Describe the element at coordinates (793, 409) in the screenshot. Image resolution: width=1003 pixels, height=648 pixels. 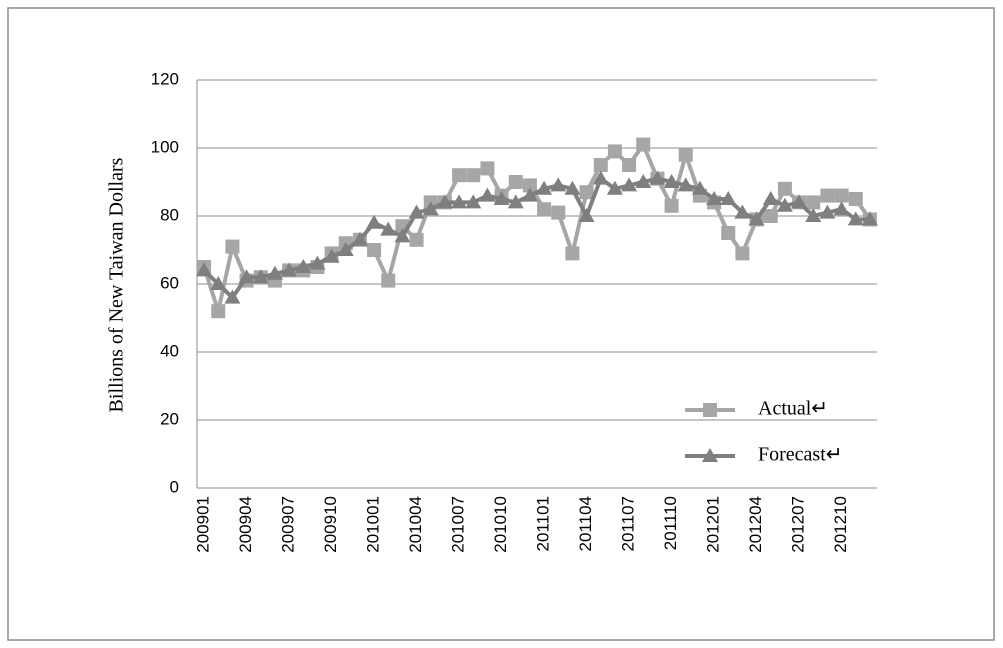
I see `legend-label: Actual↵` at that location.